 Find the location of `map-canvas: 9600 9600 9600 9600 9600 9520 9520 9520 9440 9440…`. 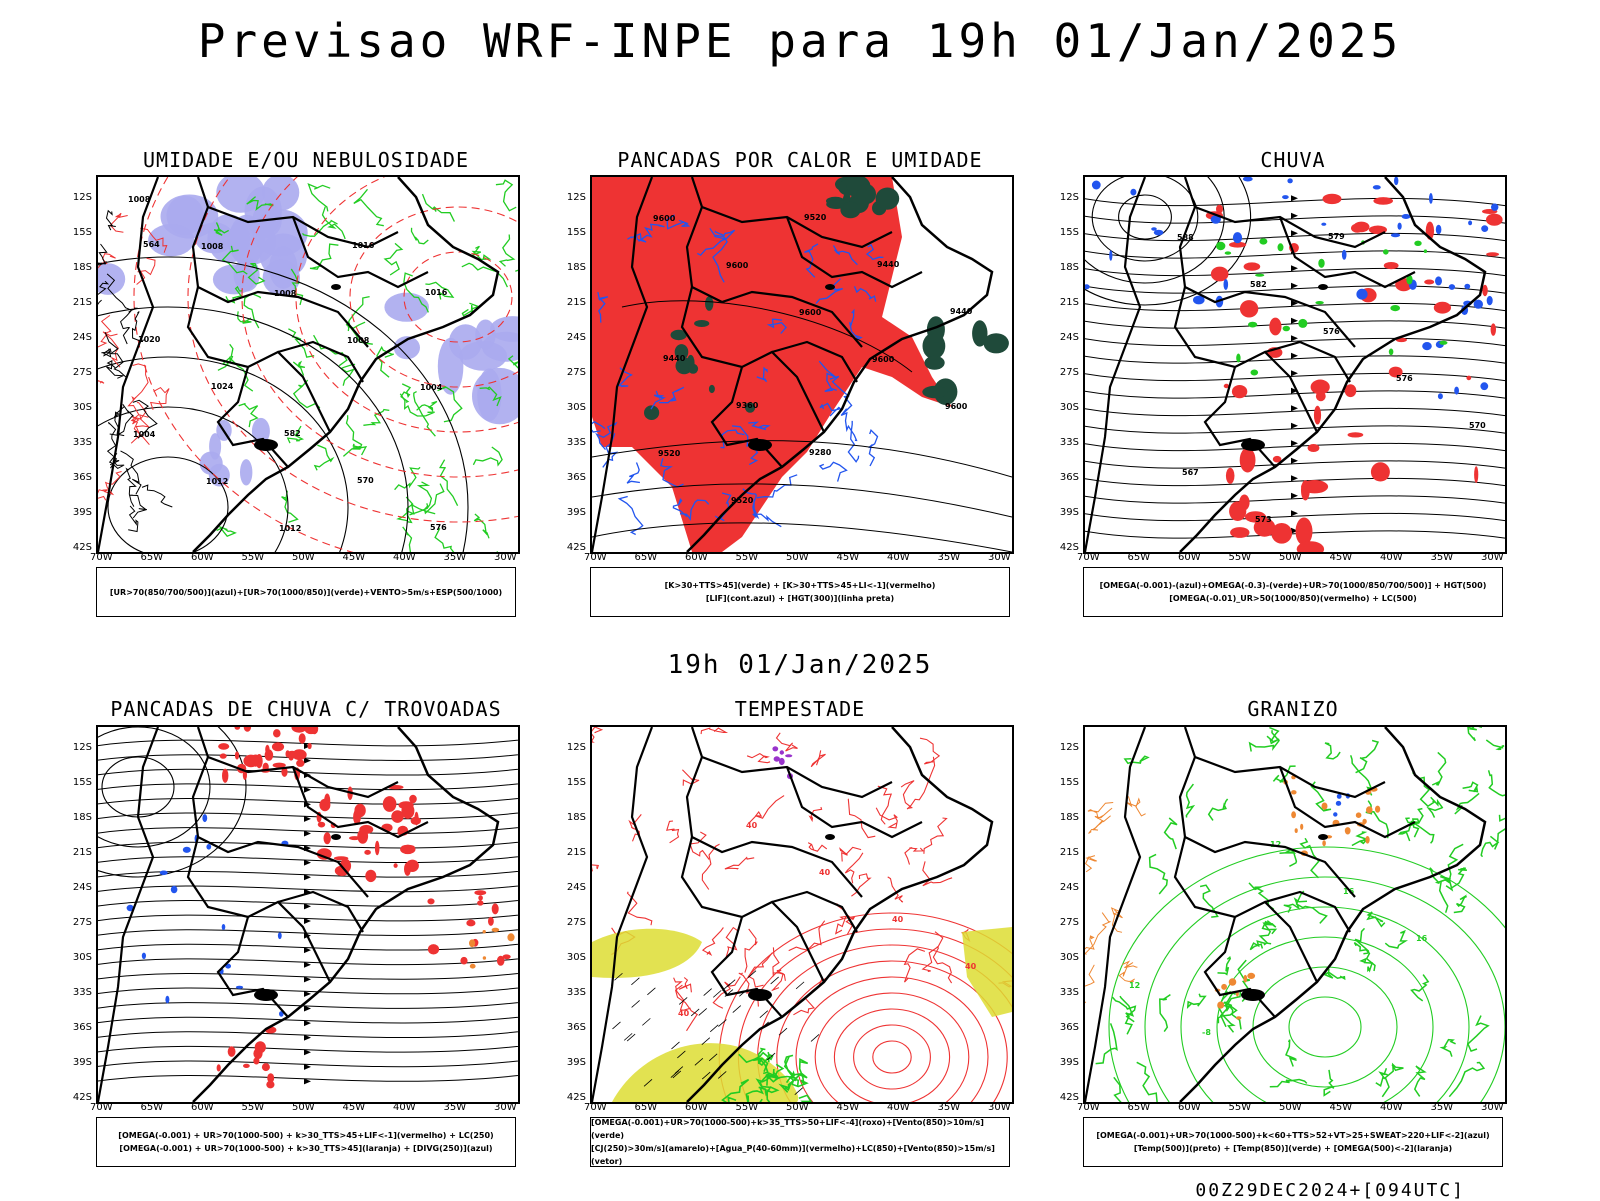

map-canvas: 9600 9600 9600 9600 9600 9520 9520 9520 9440 9440… is located at coordinates (802, 364).